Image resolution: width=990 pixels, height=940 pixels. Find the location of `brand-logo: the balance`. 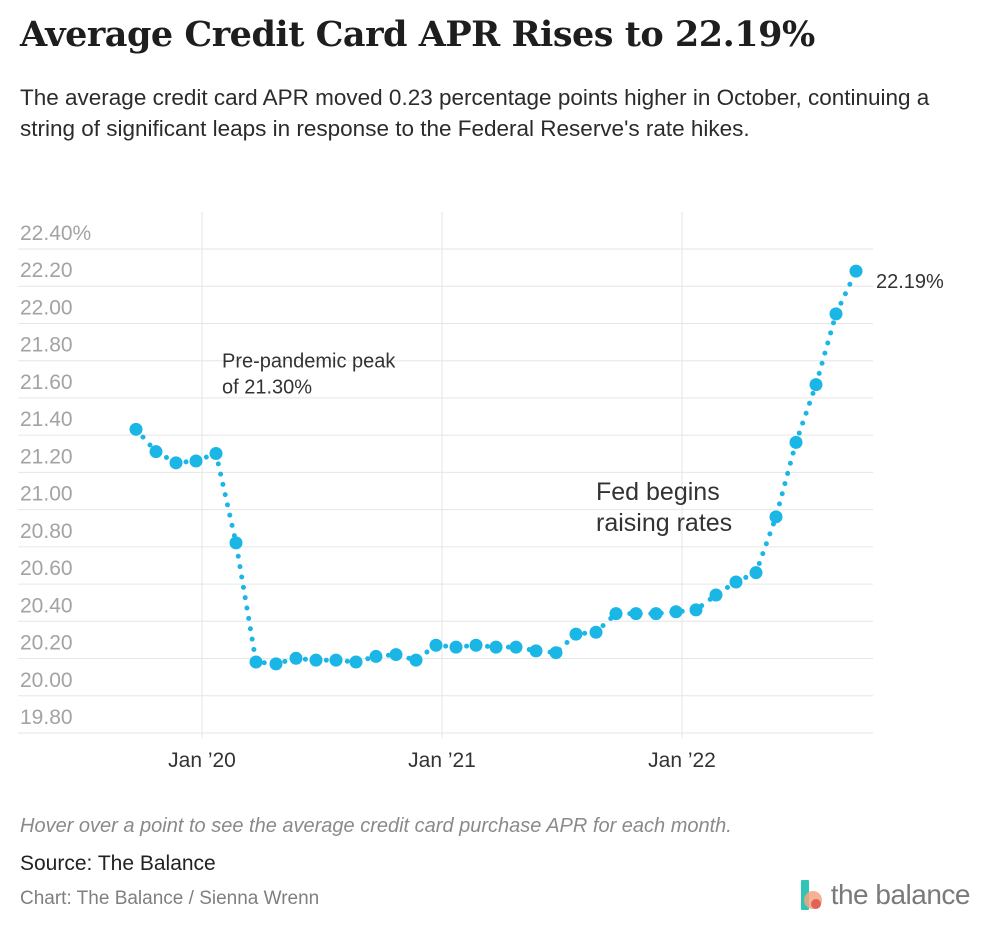

brand-logo: the balance is located at coordinates (885, 895).